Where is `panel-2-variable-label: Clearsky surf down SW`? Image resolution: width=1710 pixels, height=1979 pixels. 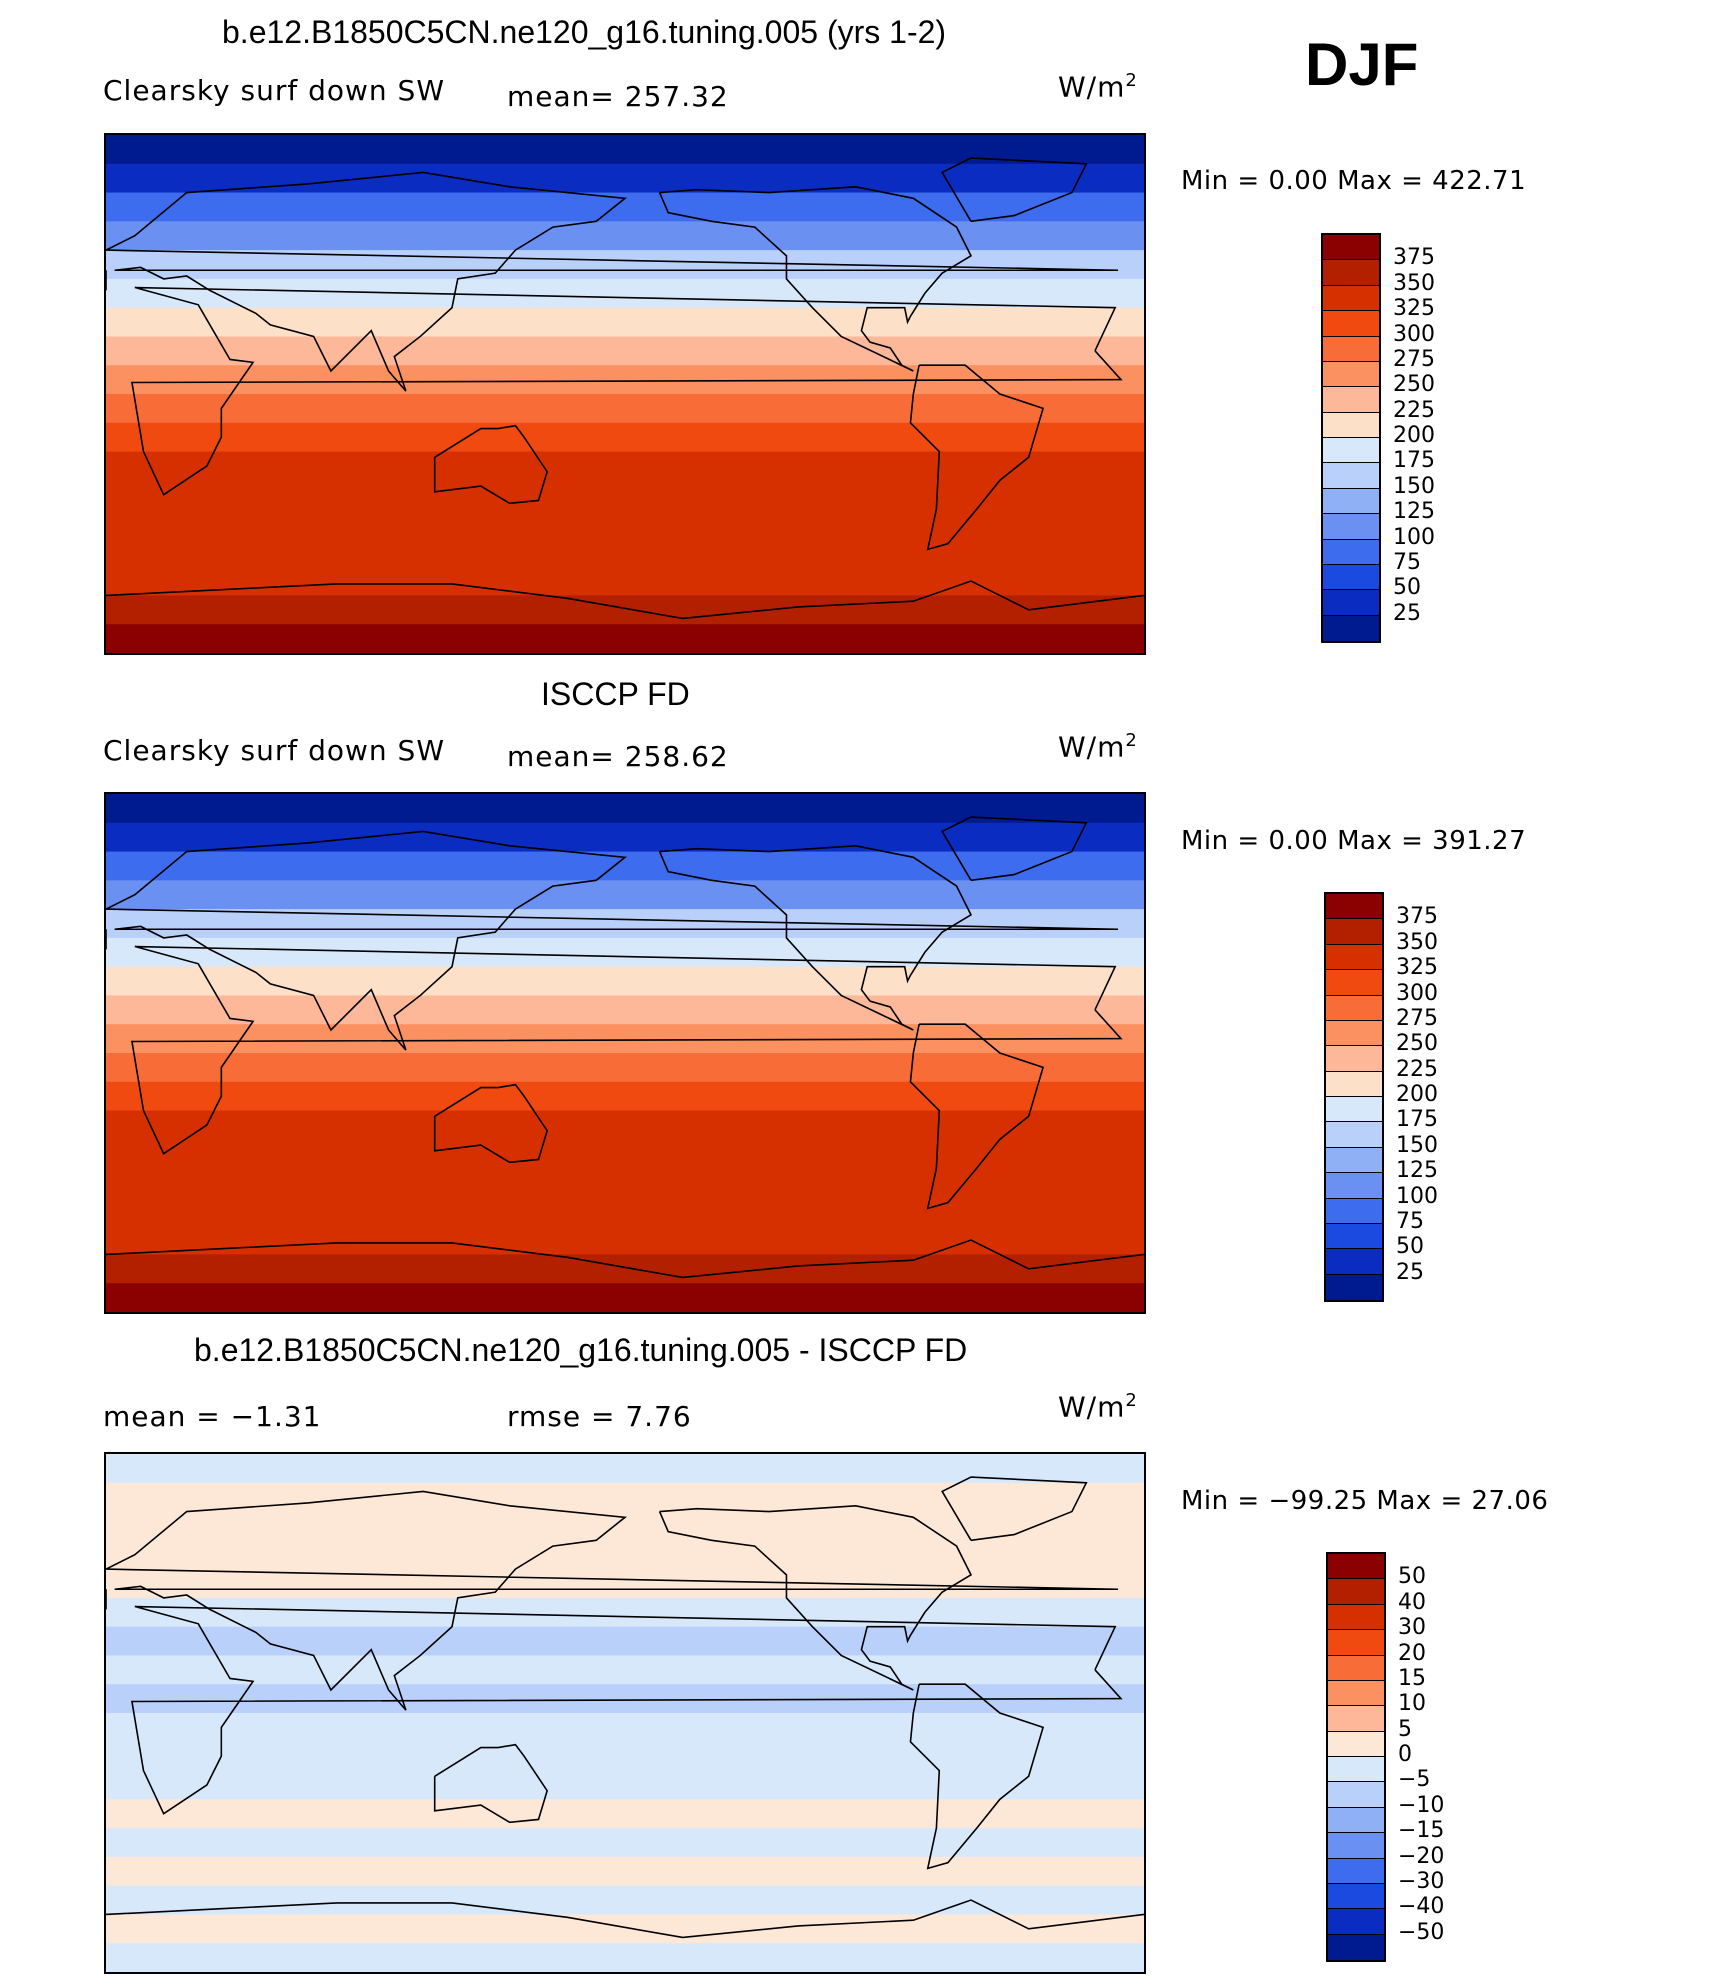
panel-2-variable-label: Clearsky surf down SW is located at coordinates (274, 750).